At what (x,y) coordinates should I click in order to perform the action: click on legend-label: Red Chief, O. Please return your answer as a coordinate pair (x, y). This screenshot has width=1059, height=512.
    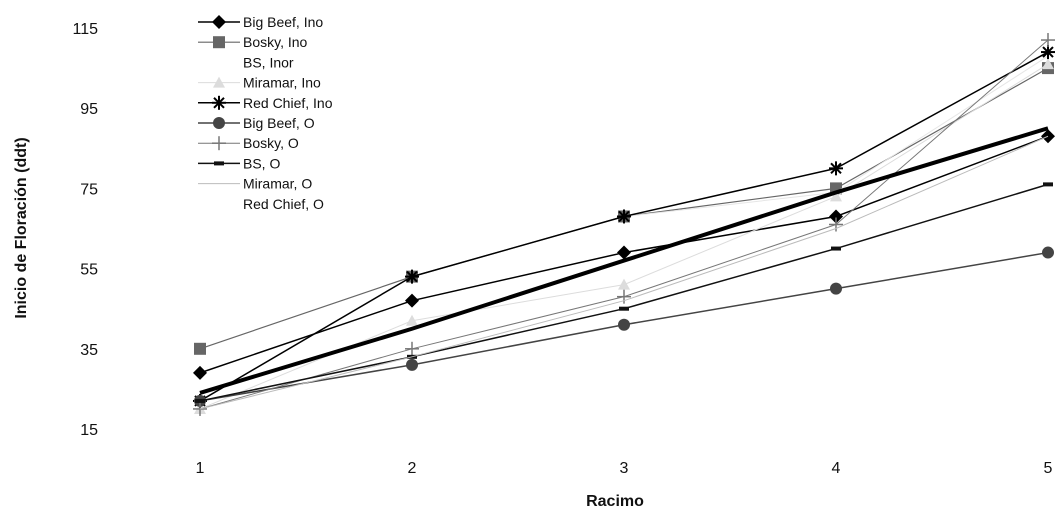
    Looking at the image, I should click on (283, 204).